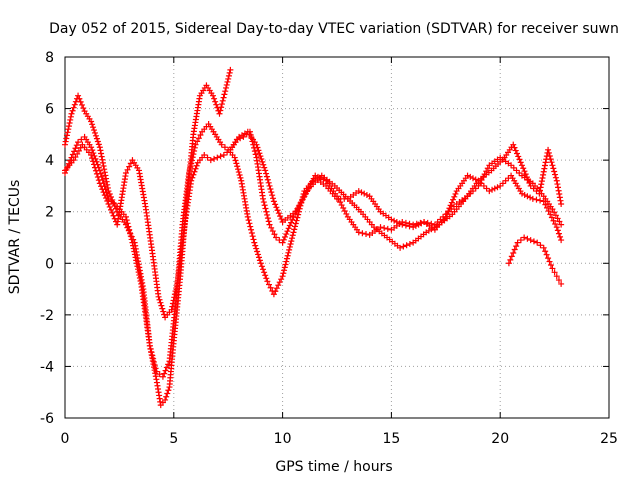 Image resolution: width=640 pixels, height=480 pixels. Describe the element at coordinates (500, 439) in the screenshot. I see `x-tick-label: 20` at that location.